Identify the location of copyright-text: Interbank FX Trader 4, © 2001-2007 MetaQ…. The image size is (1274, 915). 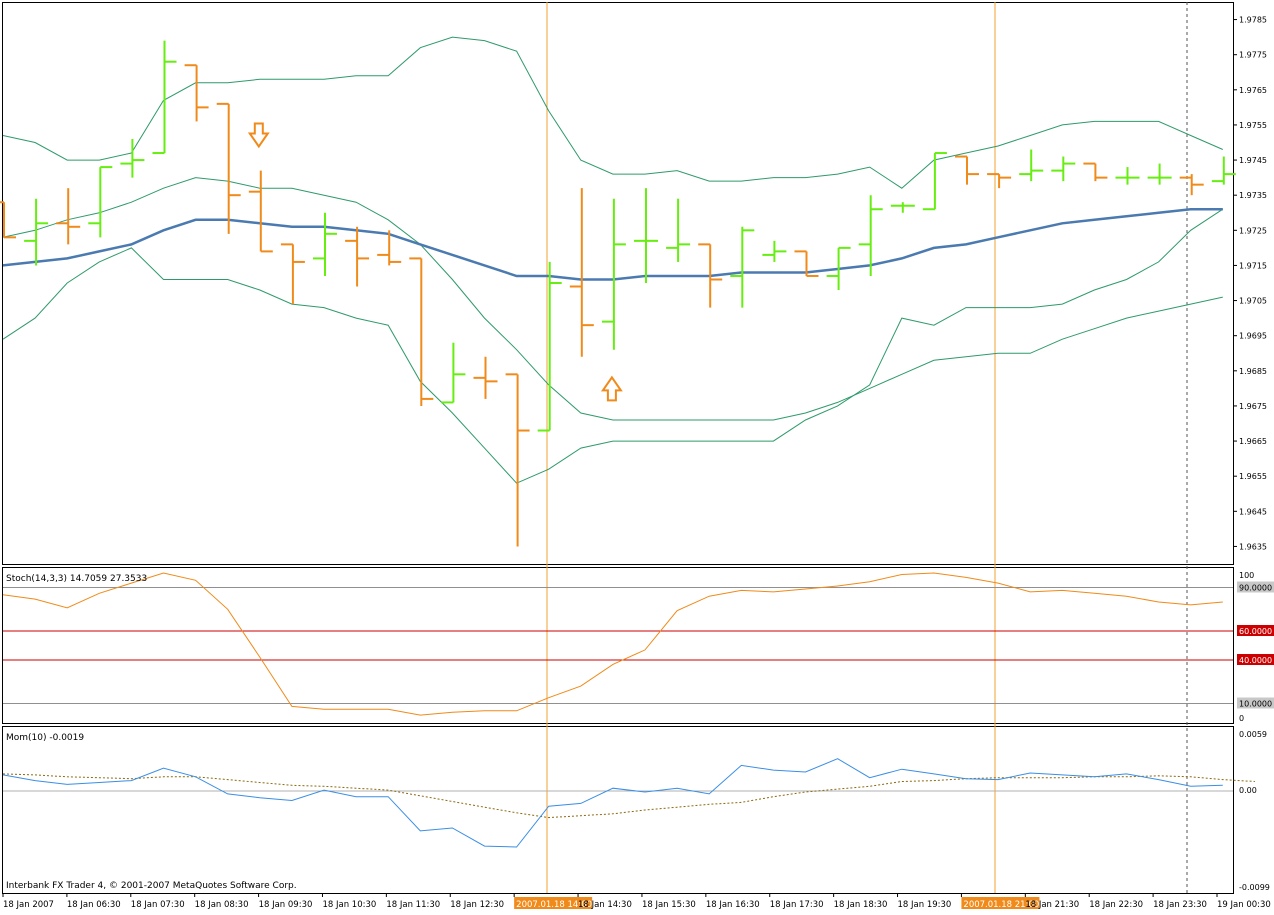
(151, 886).